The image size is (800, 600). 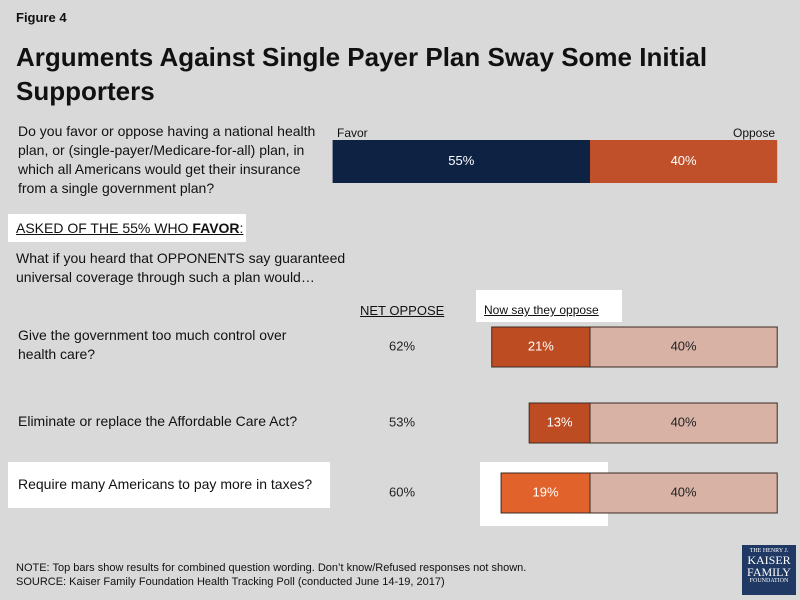 I want to click on net-oppose-header: NET OPPOSE, so click(x=402, y=310).